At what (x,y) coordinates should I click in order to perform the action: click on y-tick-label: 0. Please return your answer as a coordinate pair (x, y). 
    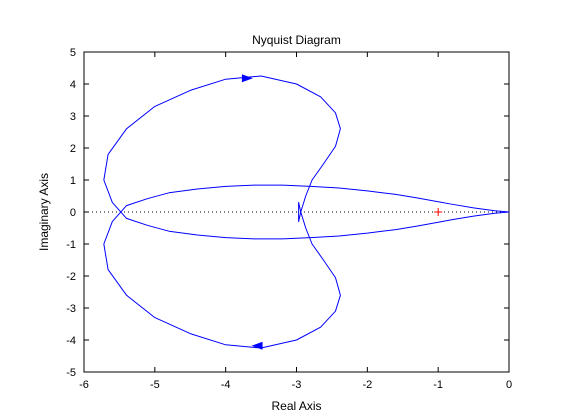
    Looking at the image, I should click on (73, 213).